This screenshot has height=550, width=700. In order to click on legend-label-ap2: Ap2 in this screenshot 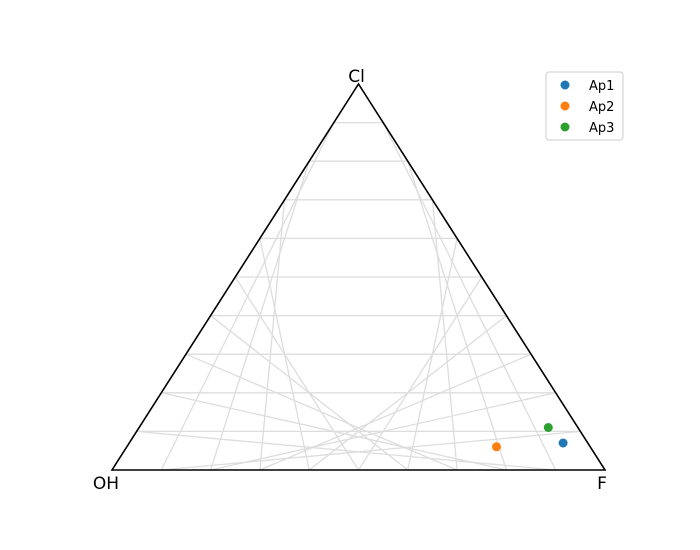, I will do `click(601, 107)`.